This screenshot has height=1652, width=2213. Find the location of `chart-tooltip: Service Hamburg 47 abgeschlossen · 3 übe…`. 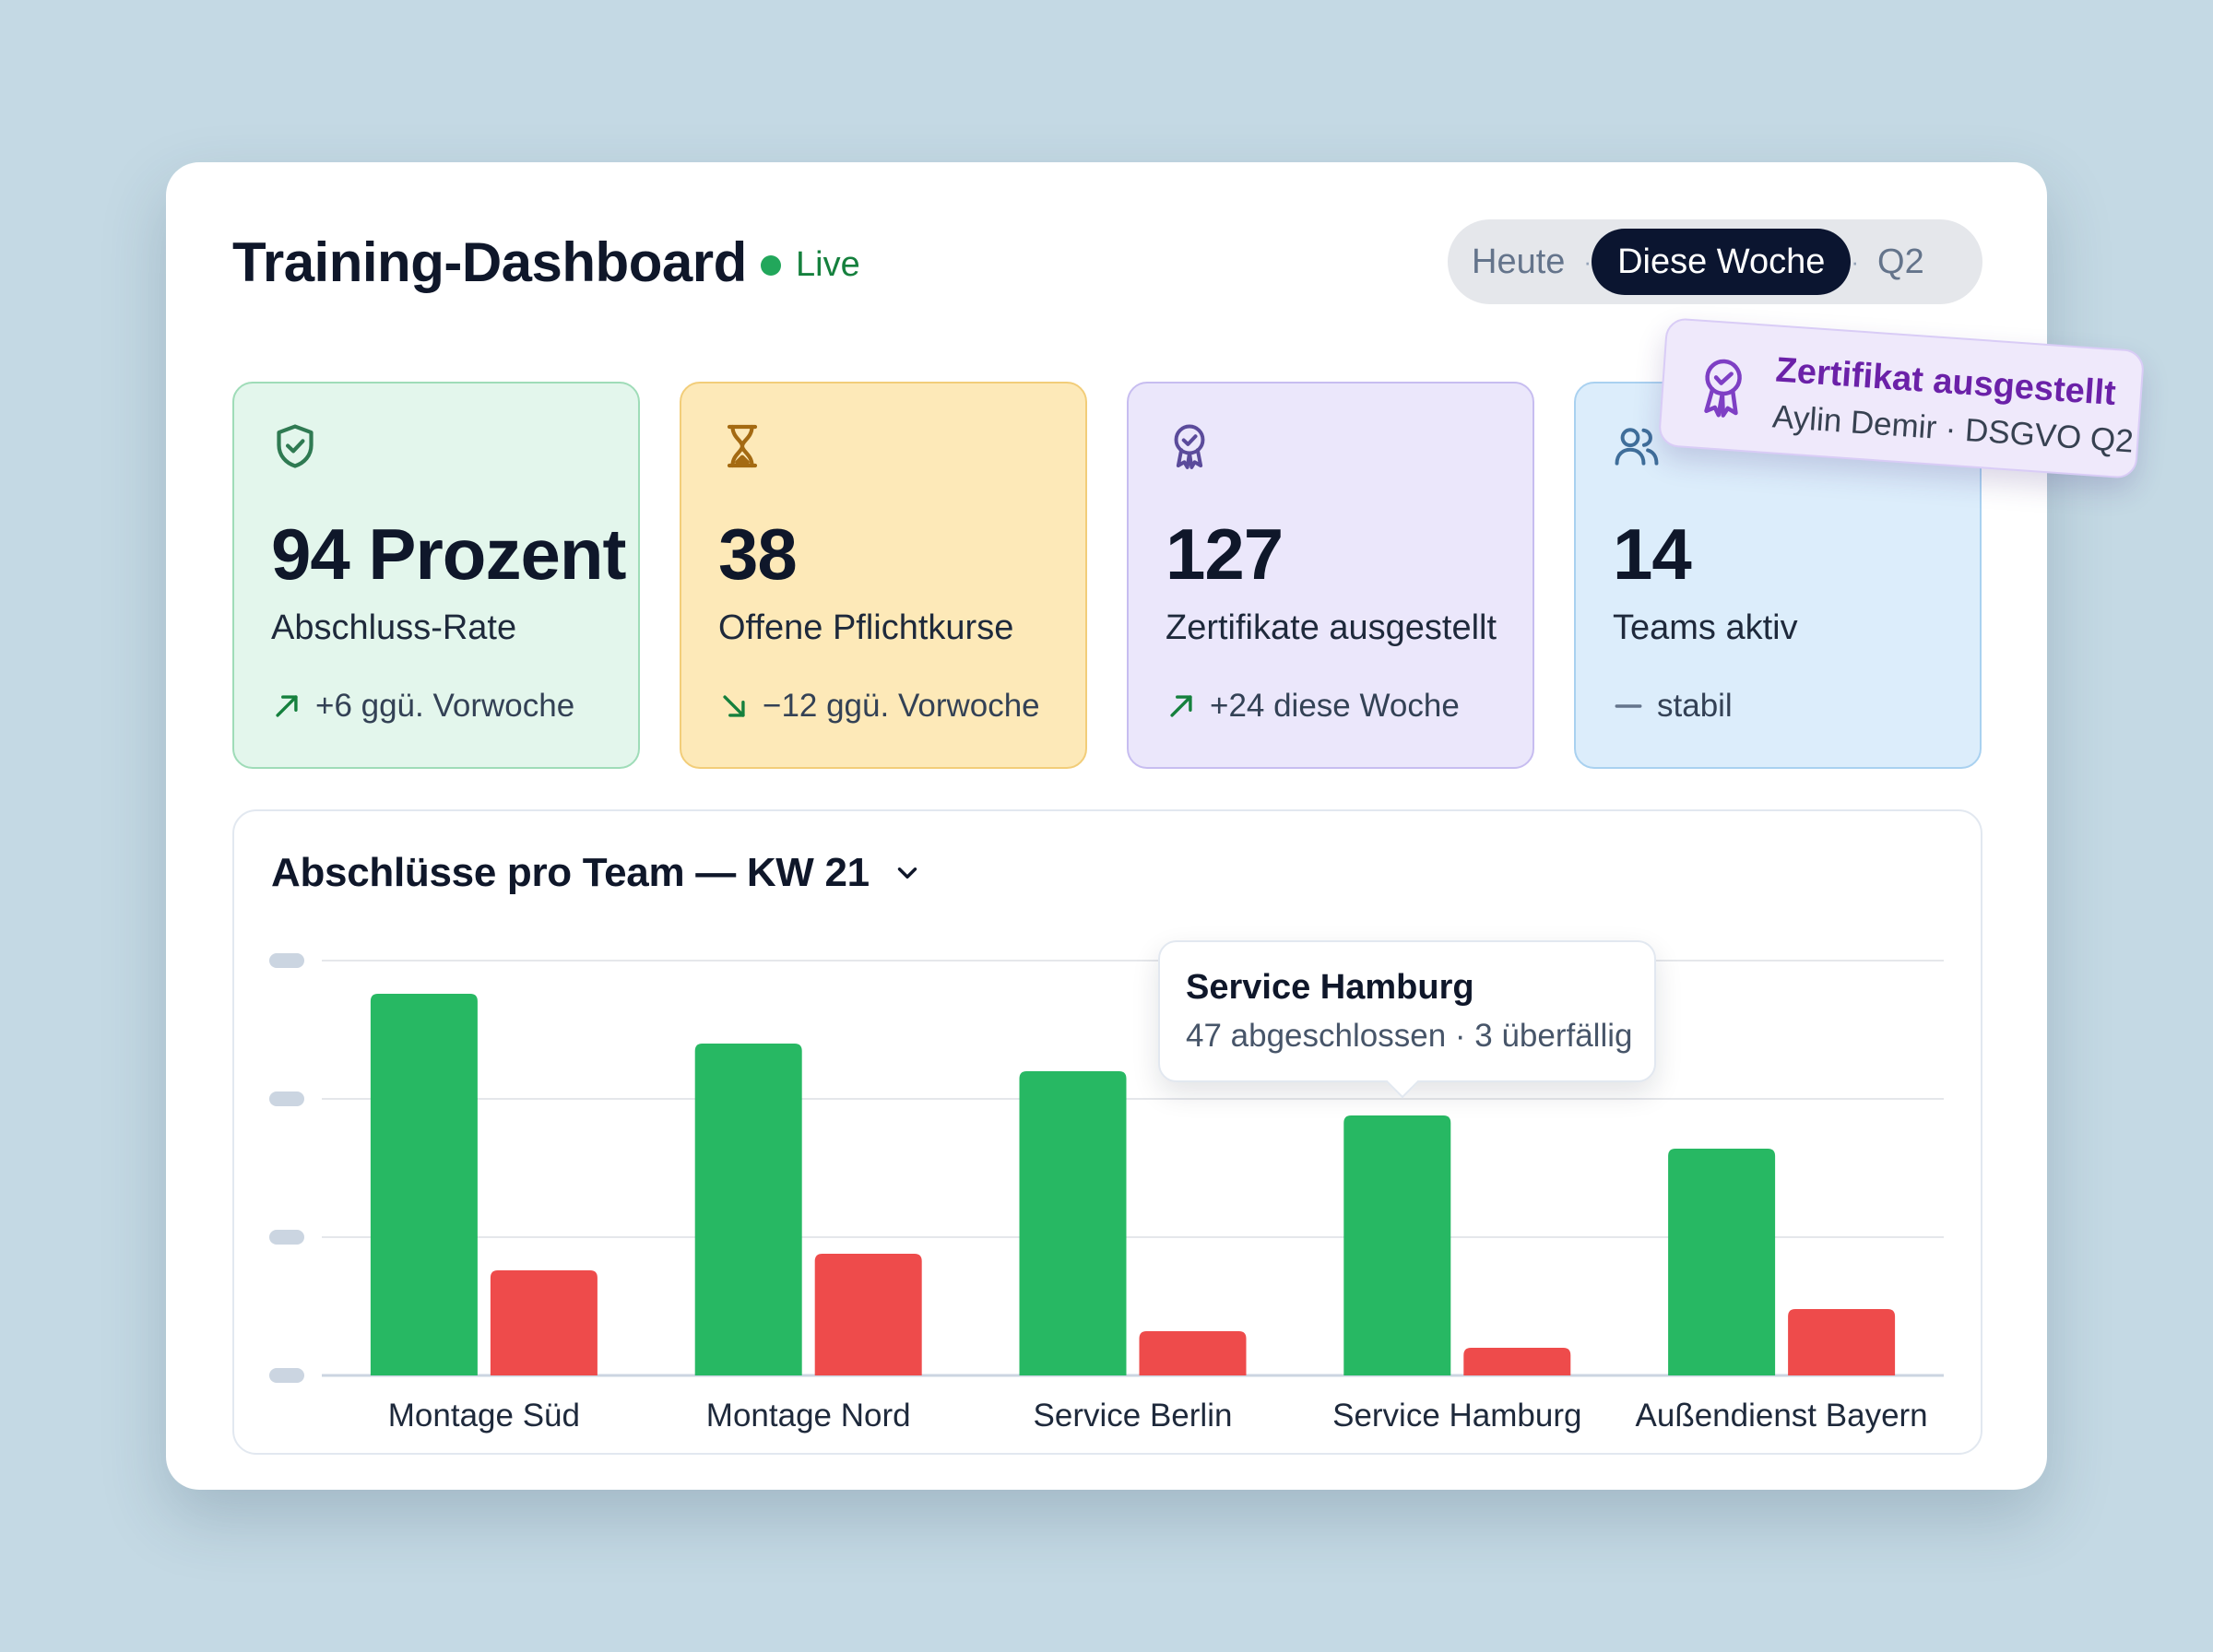

chart-tooltip: Service Hamburg 47 abgeschlossen · 3 übe… is located at coordinates (1407, 1011).